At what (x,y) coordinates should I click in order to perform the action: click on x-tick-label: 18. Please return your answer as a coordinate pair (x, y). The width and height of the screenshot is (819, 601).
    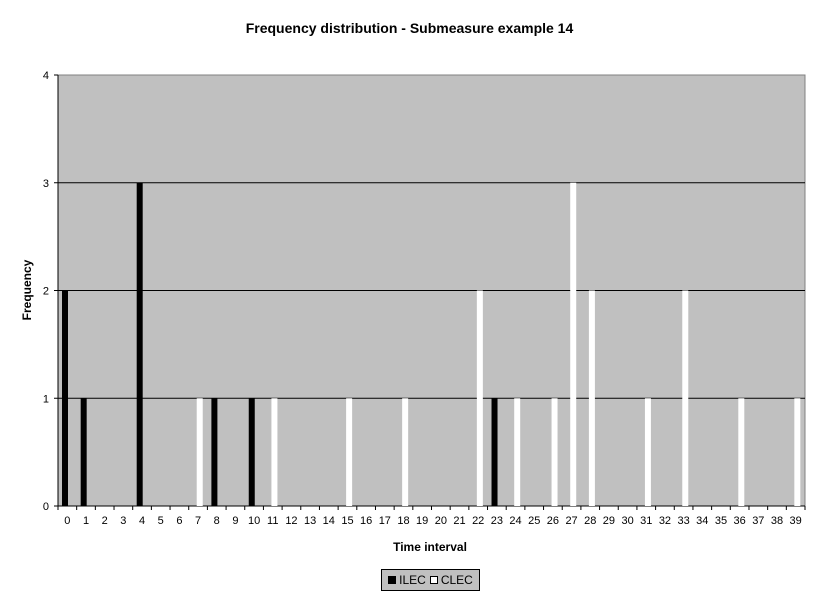
    Looking at the image, I should click on (403, 521).